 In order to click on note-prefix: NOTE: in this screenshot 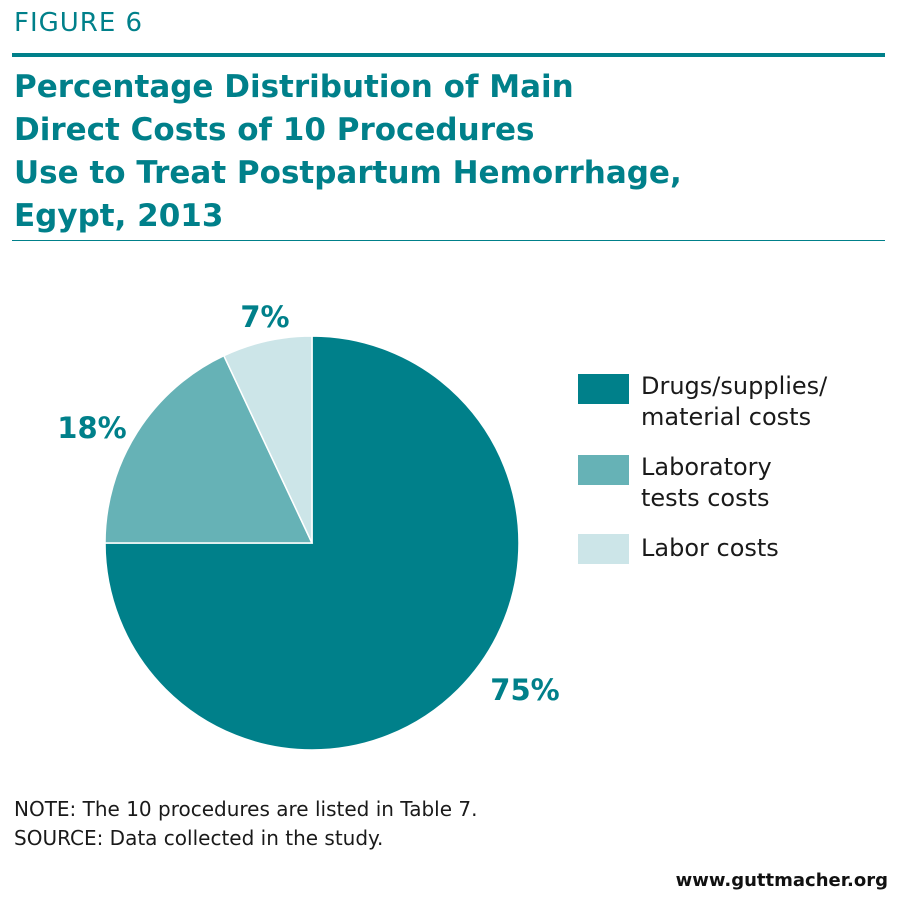, I will do `click(45, 809)`.